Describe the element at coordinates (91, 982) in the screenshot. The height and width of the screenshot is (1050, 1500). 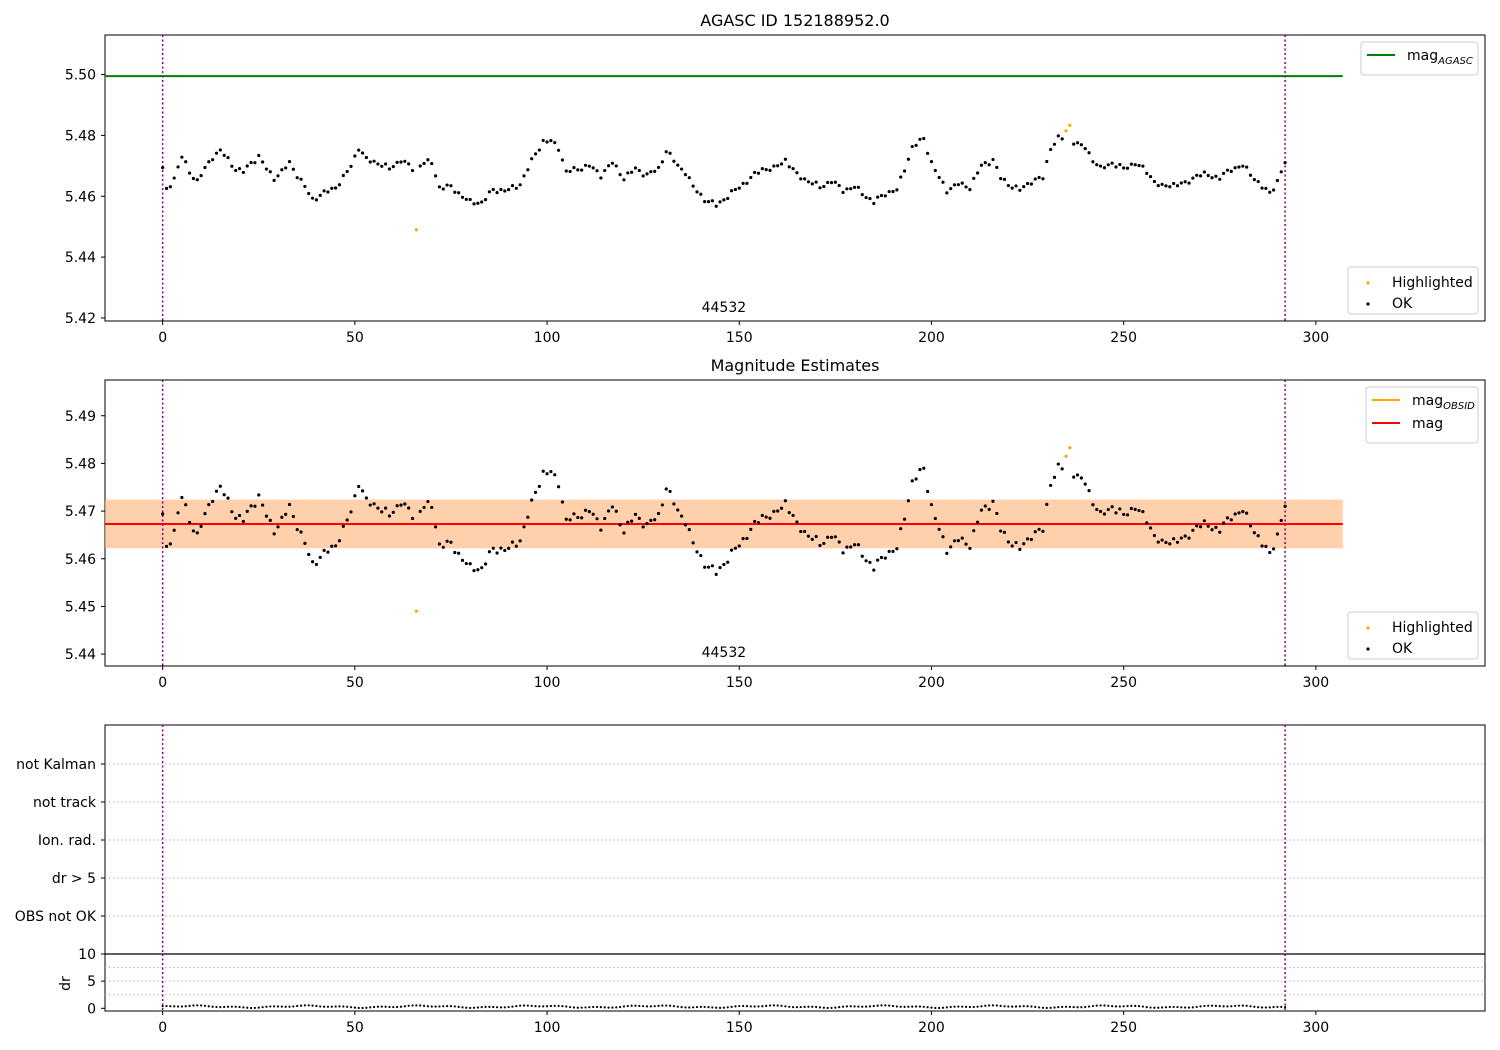
I see `y-tick-label: 5` at that location.